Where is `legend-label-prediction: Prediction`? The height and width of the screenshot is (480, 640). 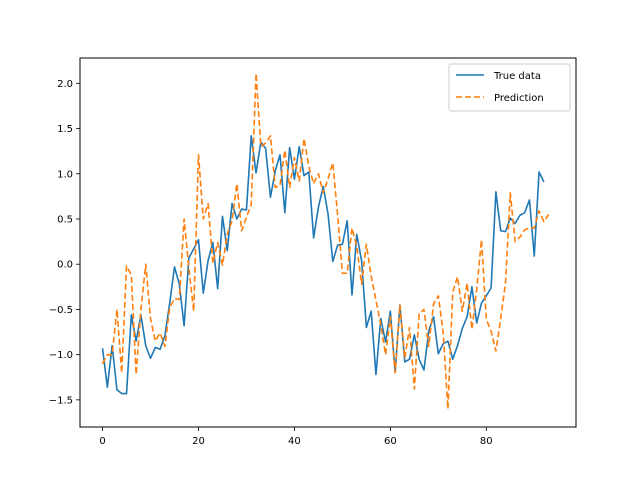 legend-label-prediction: Prediction is located at coordinates (519, 98).